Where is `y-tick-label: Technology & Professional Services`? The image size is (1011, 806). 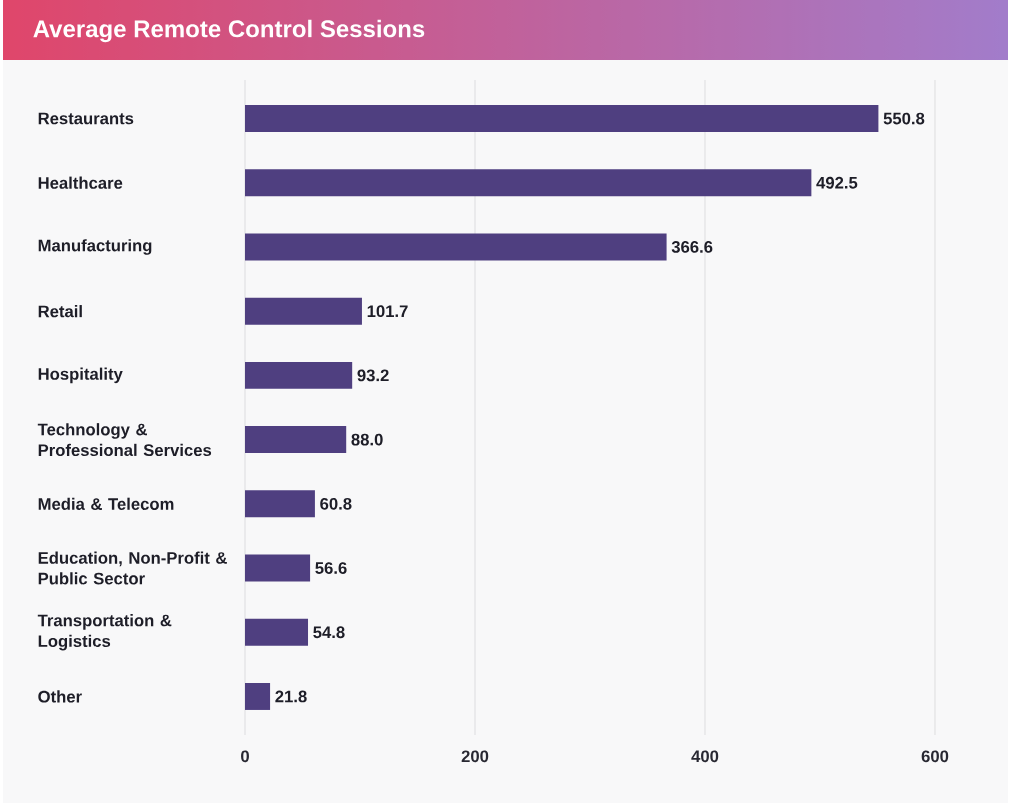
y-tick-label: Technology & Professional Services is located at coordinates (124, 440).